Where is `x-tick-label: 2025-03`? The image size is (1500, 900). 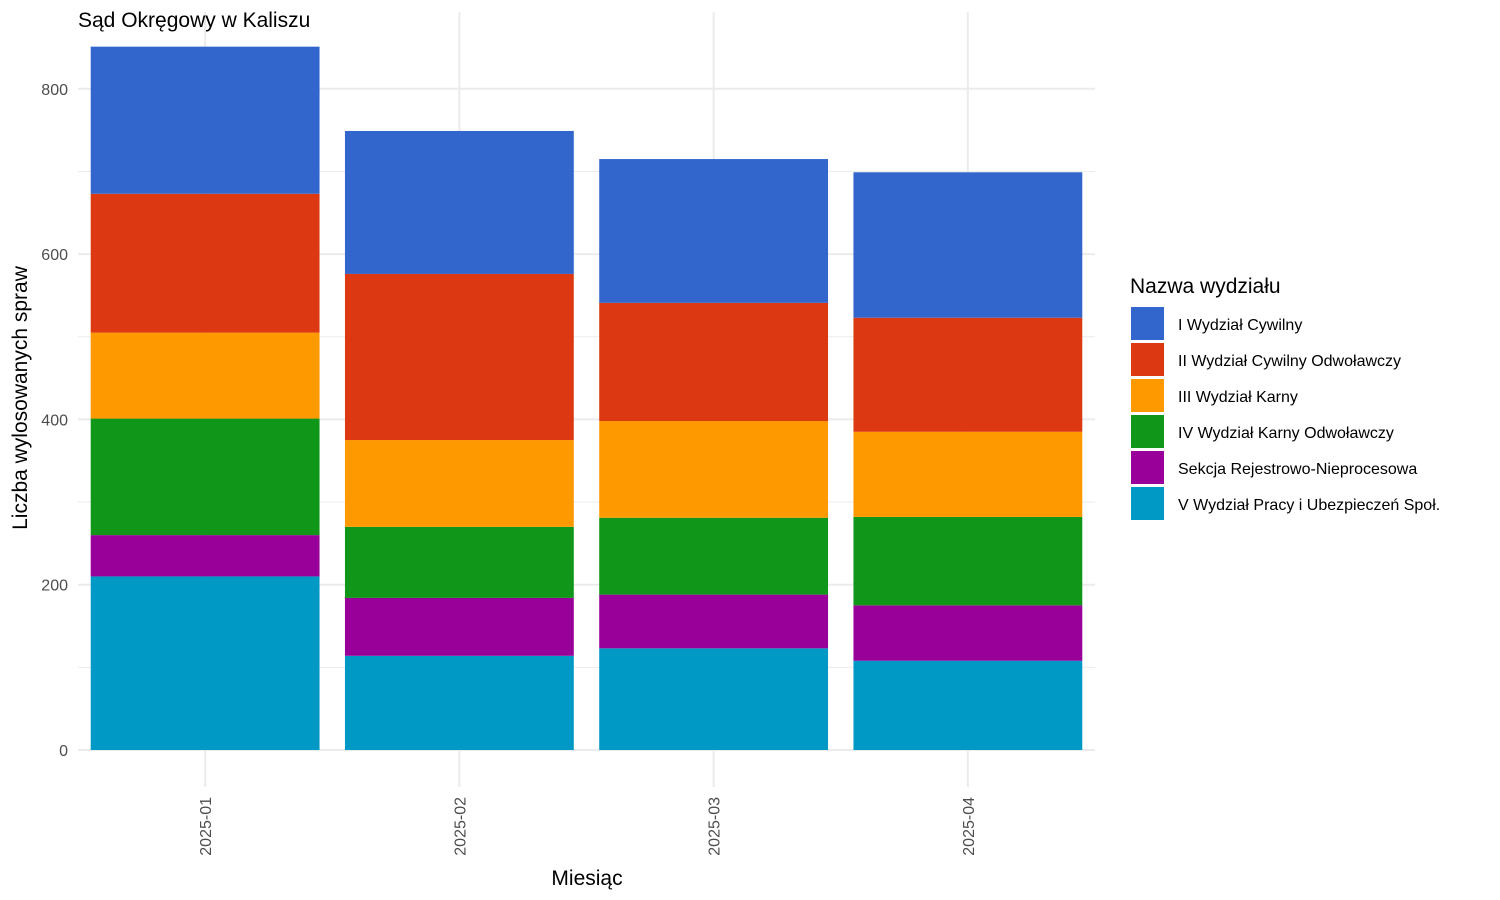
x-tick-label: 2025-03 is located at coordinates (715, 826).